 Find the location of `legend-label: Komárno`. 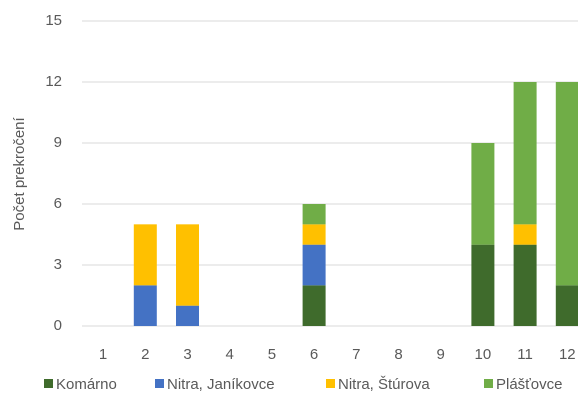

legend-label: Komárno is located at coordinates (86, 384).